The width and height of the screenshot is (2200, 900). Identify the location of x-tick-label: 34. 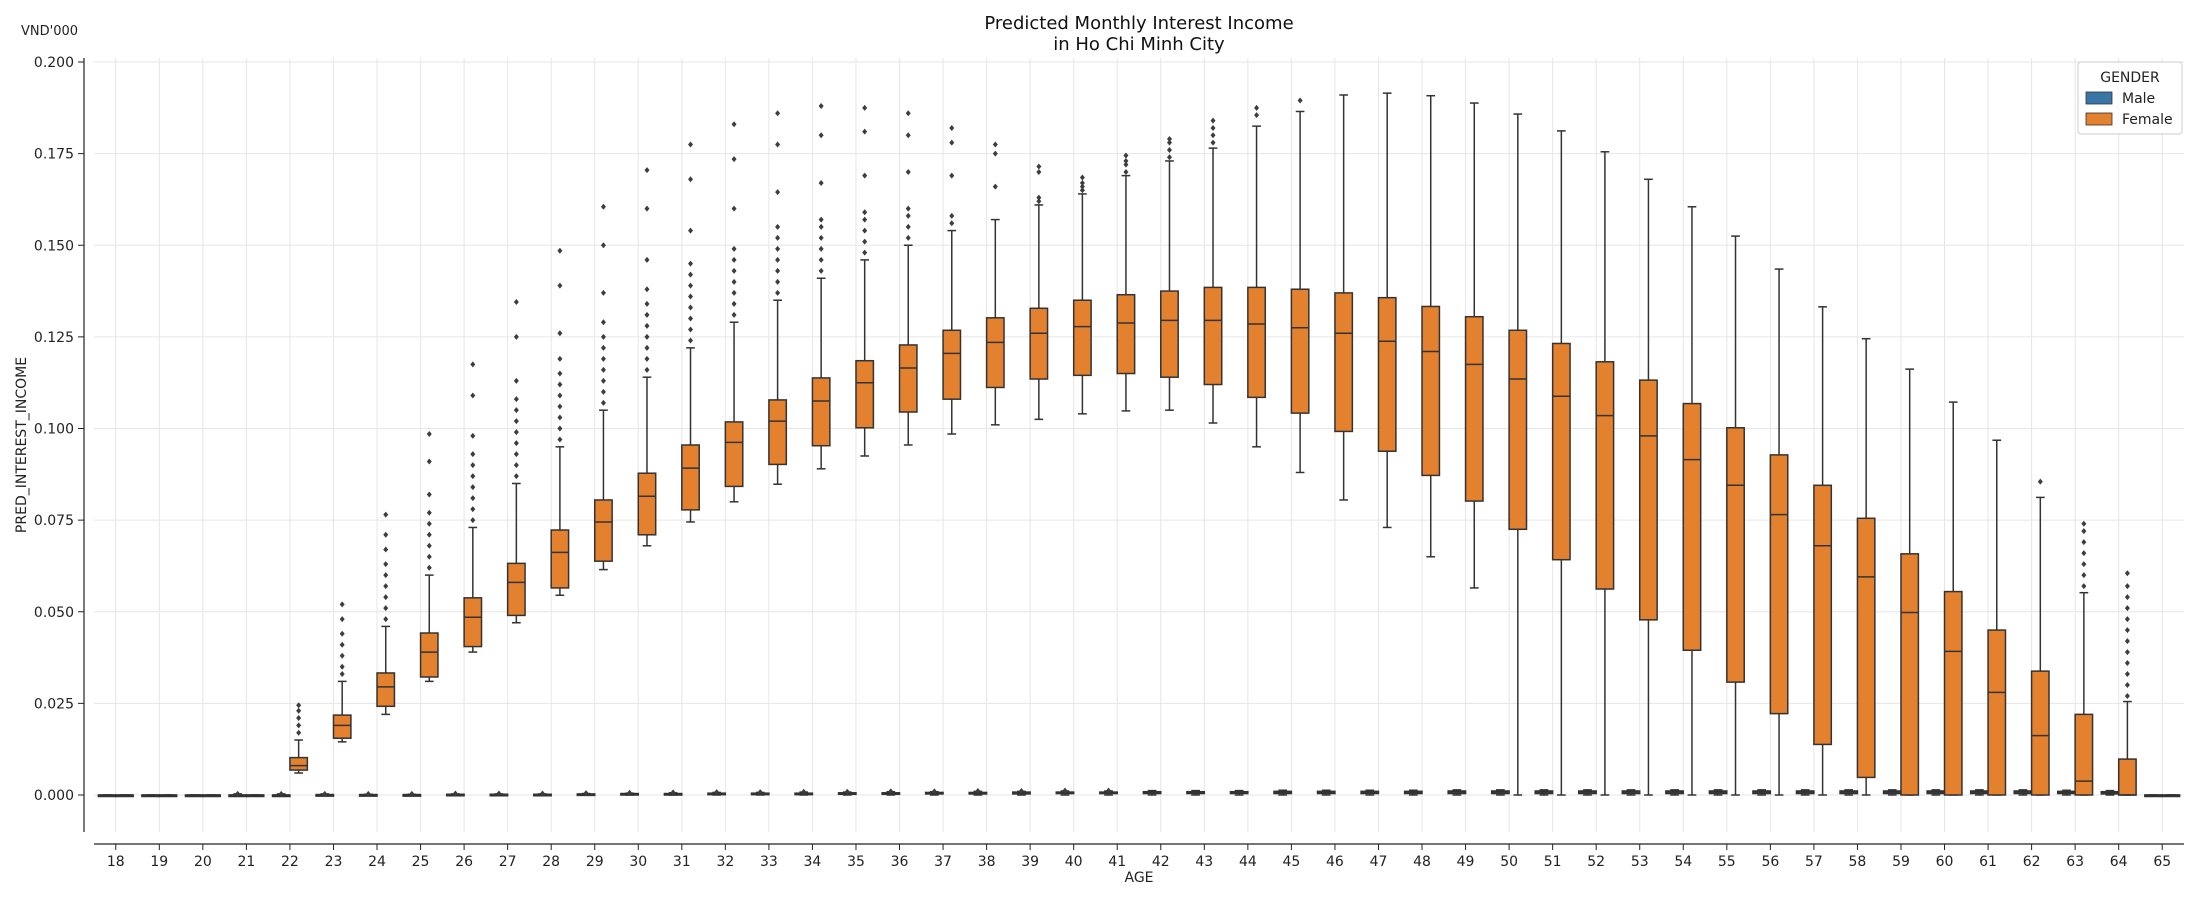
(813, 862).